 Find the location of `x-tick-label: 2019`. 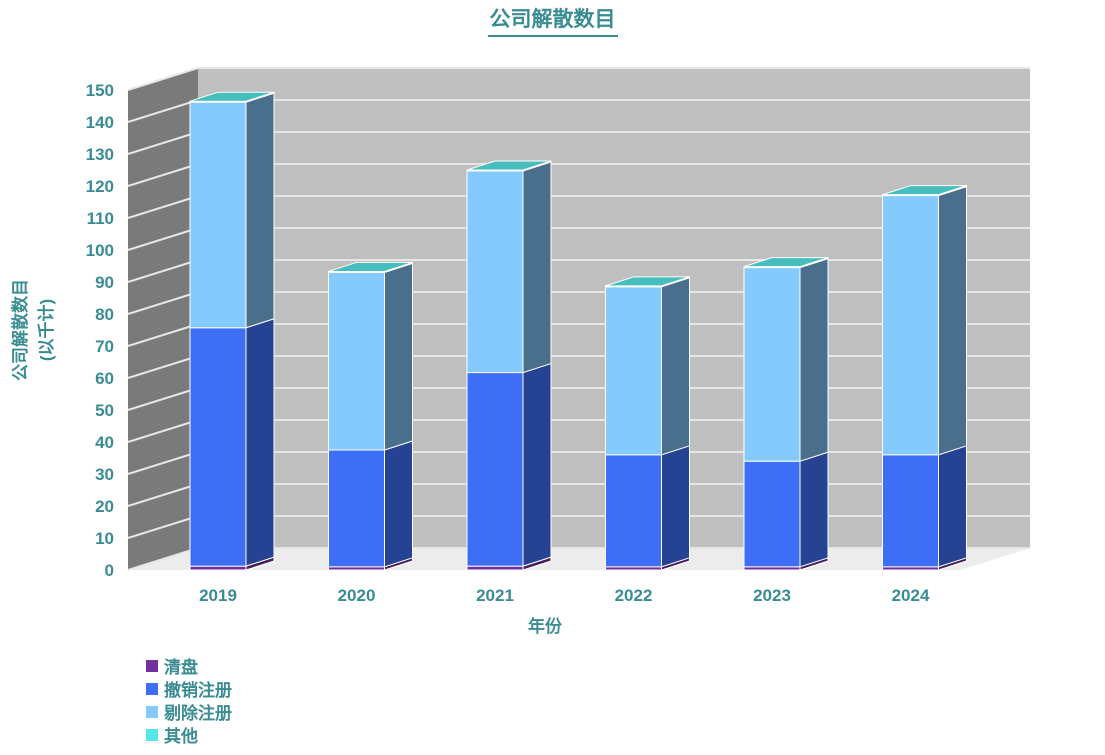

x-tick-label: 2019 is located at coordinates (218, 595).